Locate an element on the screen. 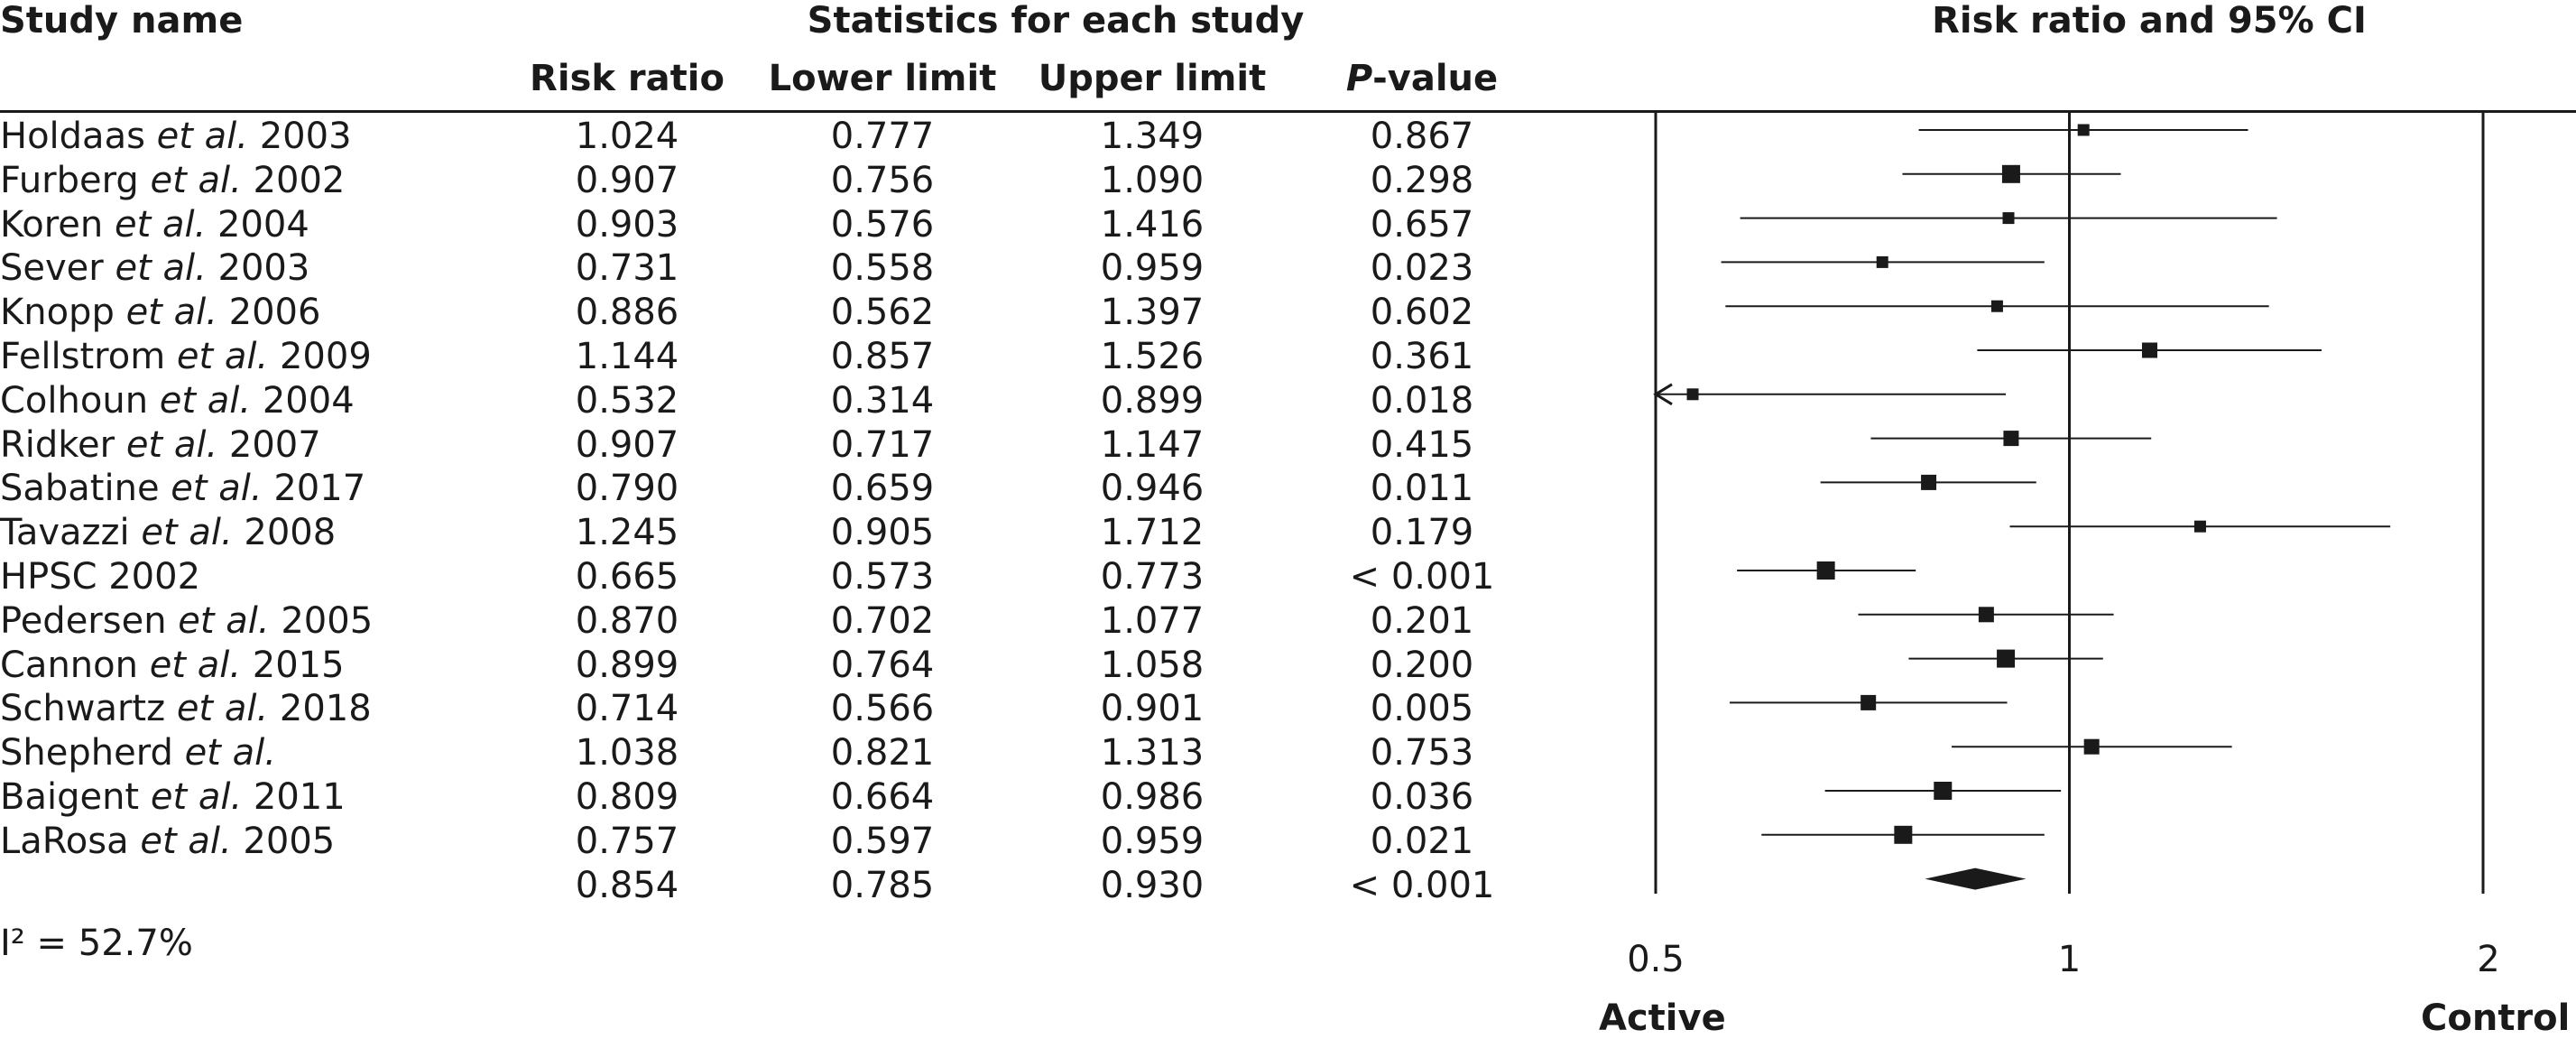  lower-limit-value: 0.756 is located at coordinates (882, 180).